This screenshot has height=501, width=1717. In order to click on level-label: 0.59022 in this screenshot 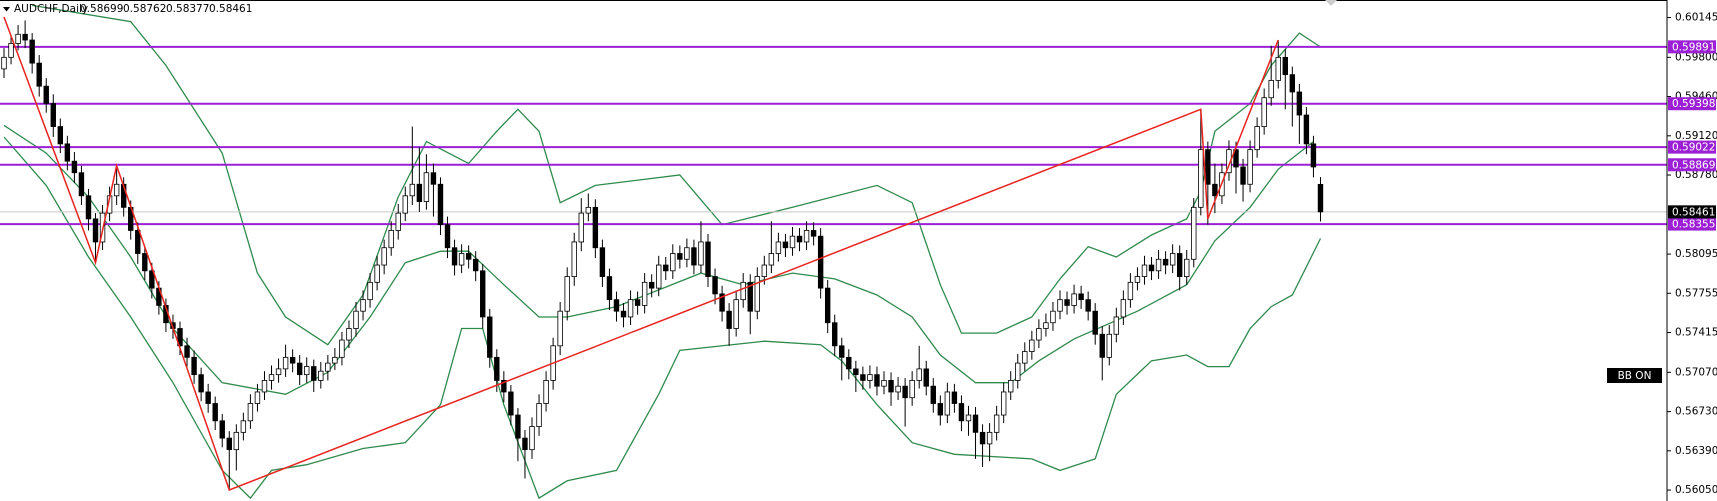, I will do `click(1693, 148)`.